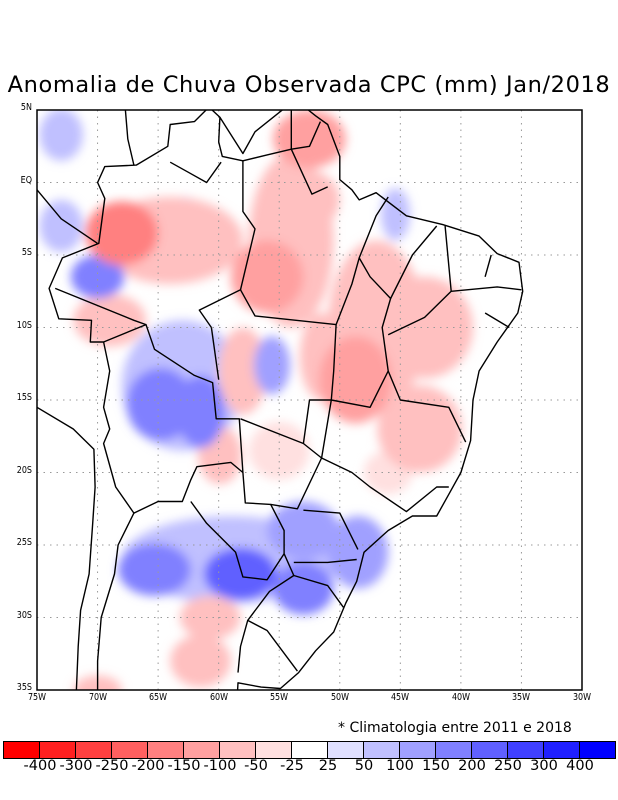  What do you see at coordinates (26, 180) in the screenshot?
I see `latitude-label: EQ` at bounding box center [26, 180].